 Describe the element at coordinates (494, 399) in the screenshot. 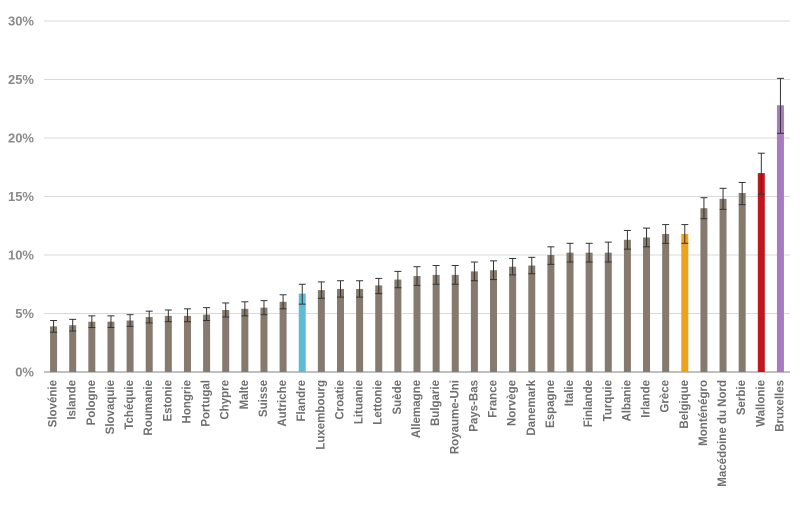

I see `x-tick-label: France` at that location.